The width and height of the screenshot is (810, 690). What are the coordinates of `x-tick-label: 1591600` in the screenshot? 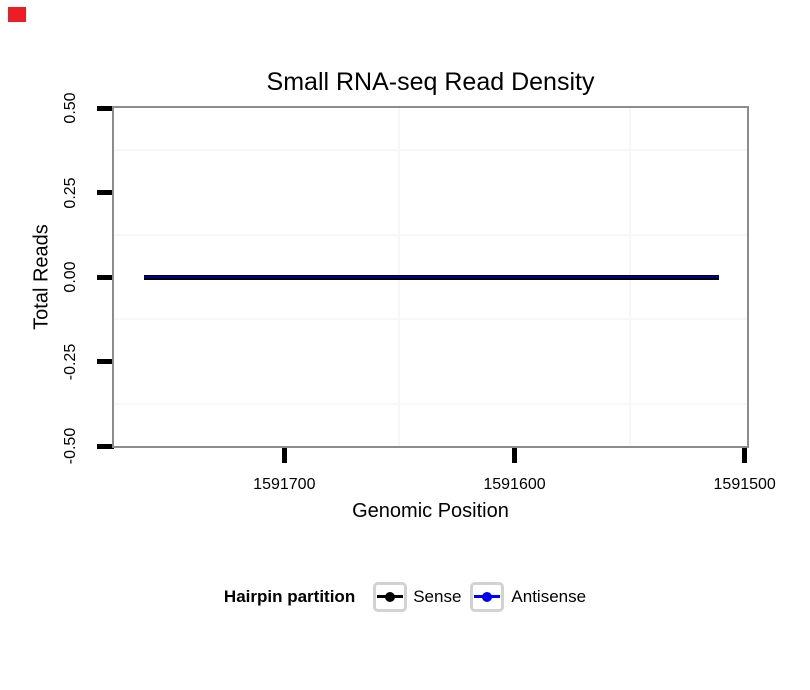 It's located at (514, 484).